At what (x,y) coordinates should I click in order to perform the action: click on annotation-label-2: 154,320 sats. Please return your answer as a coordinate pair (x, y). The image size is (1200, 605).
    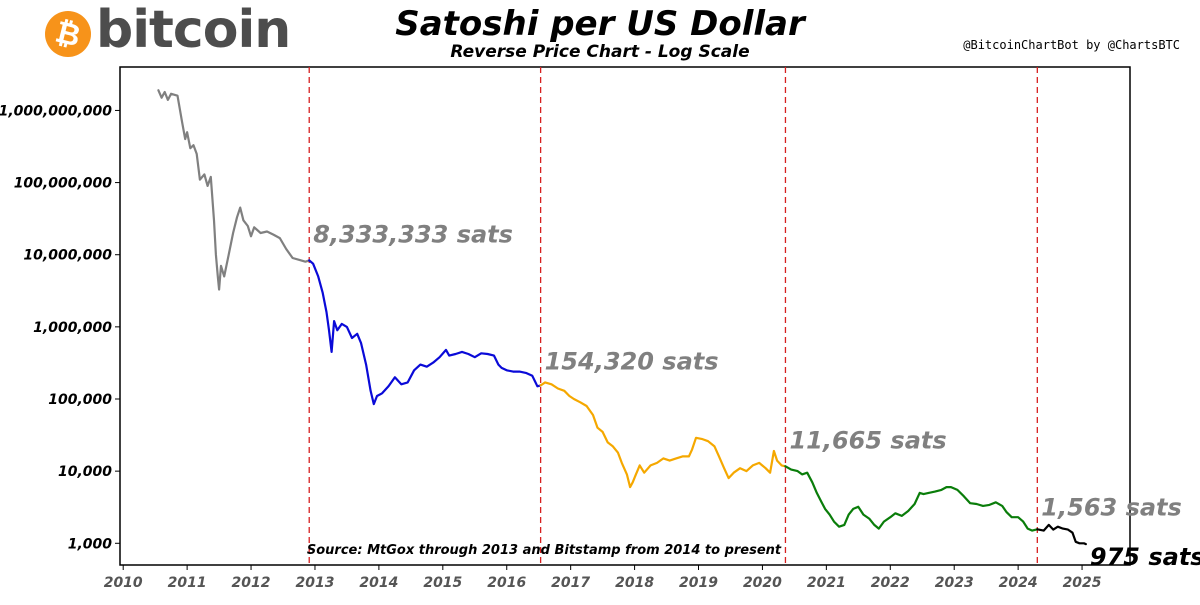
    Looking at the image, I should click on (632, 361).